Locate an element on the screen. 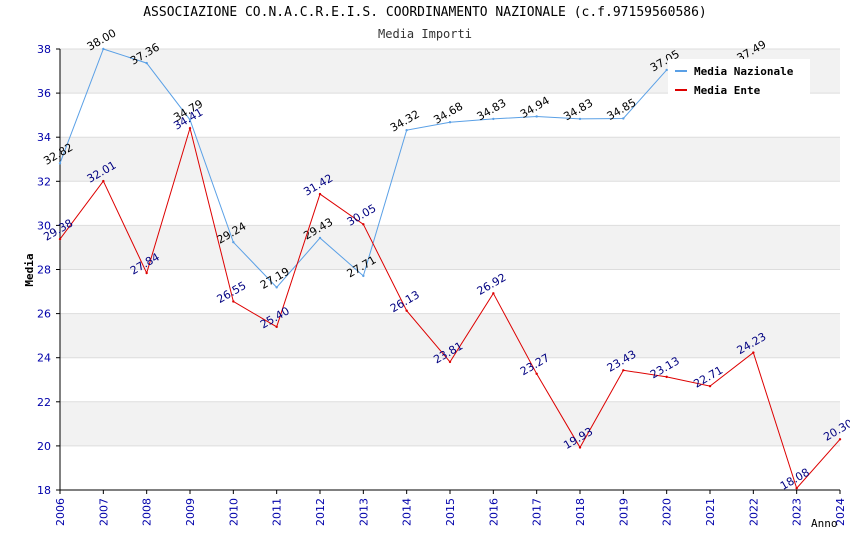 Image resolution: width=850 pixels, height=550 pixels. y-tick-label: 18 is located at coordinates (44, 490).